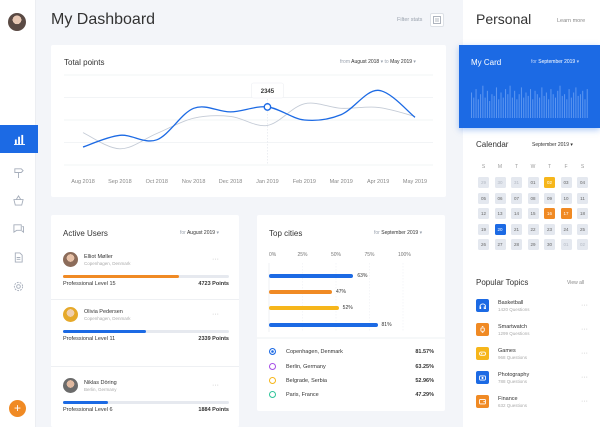 The height and width of the screenshot is (427, 600). I want to click on bar-label: 81%, so click(386, 325).